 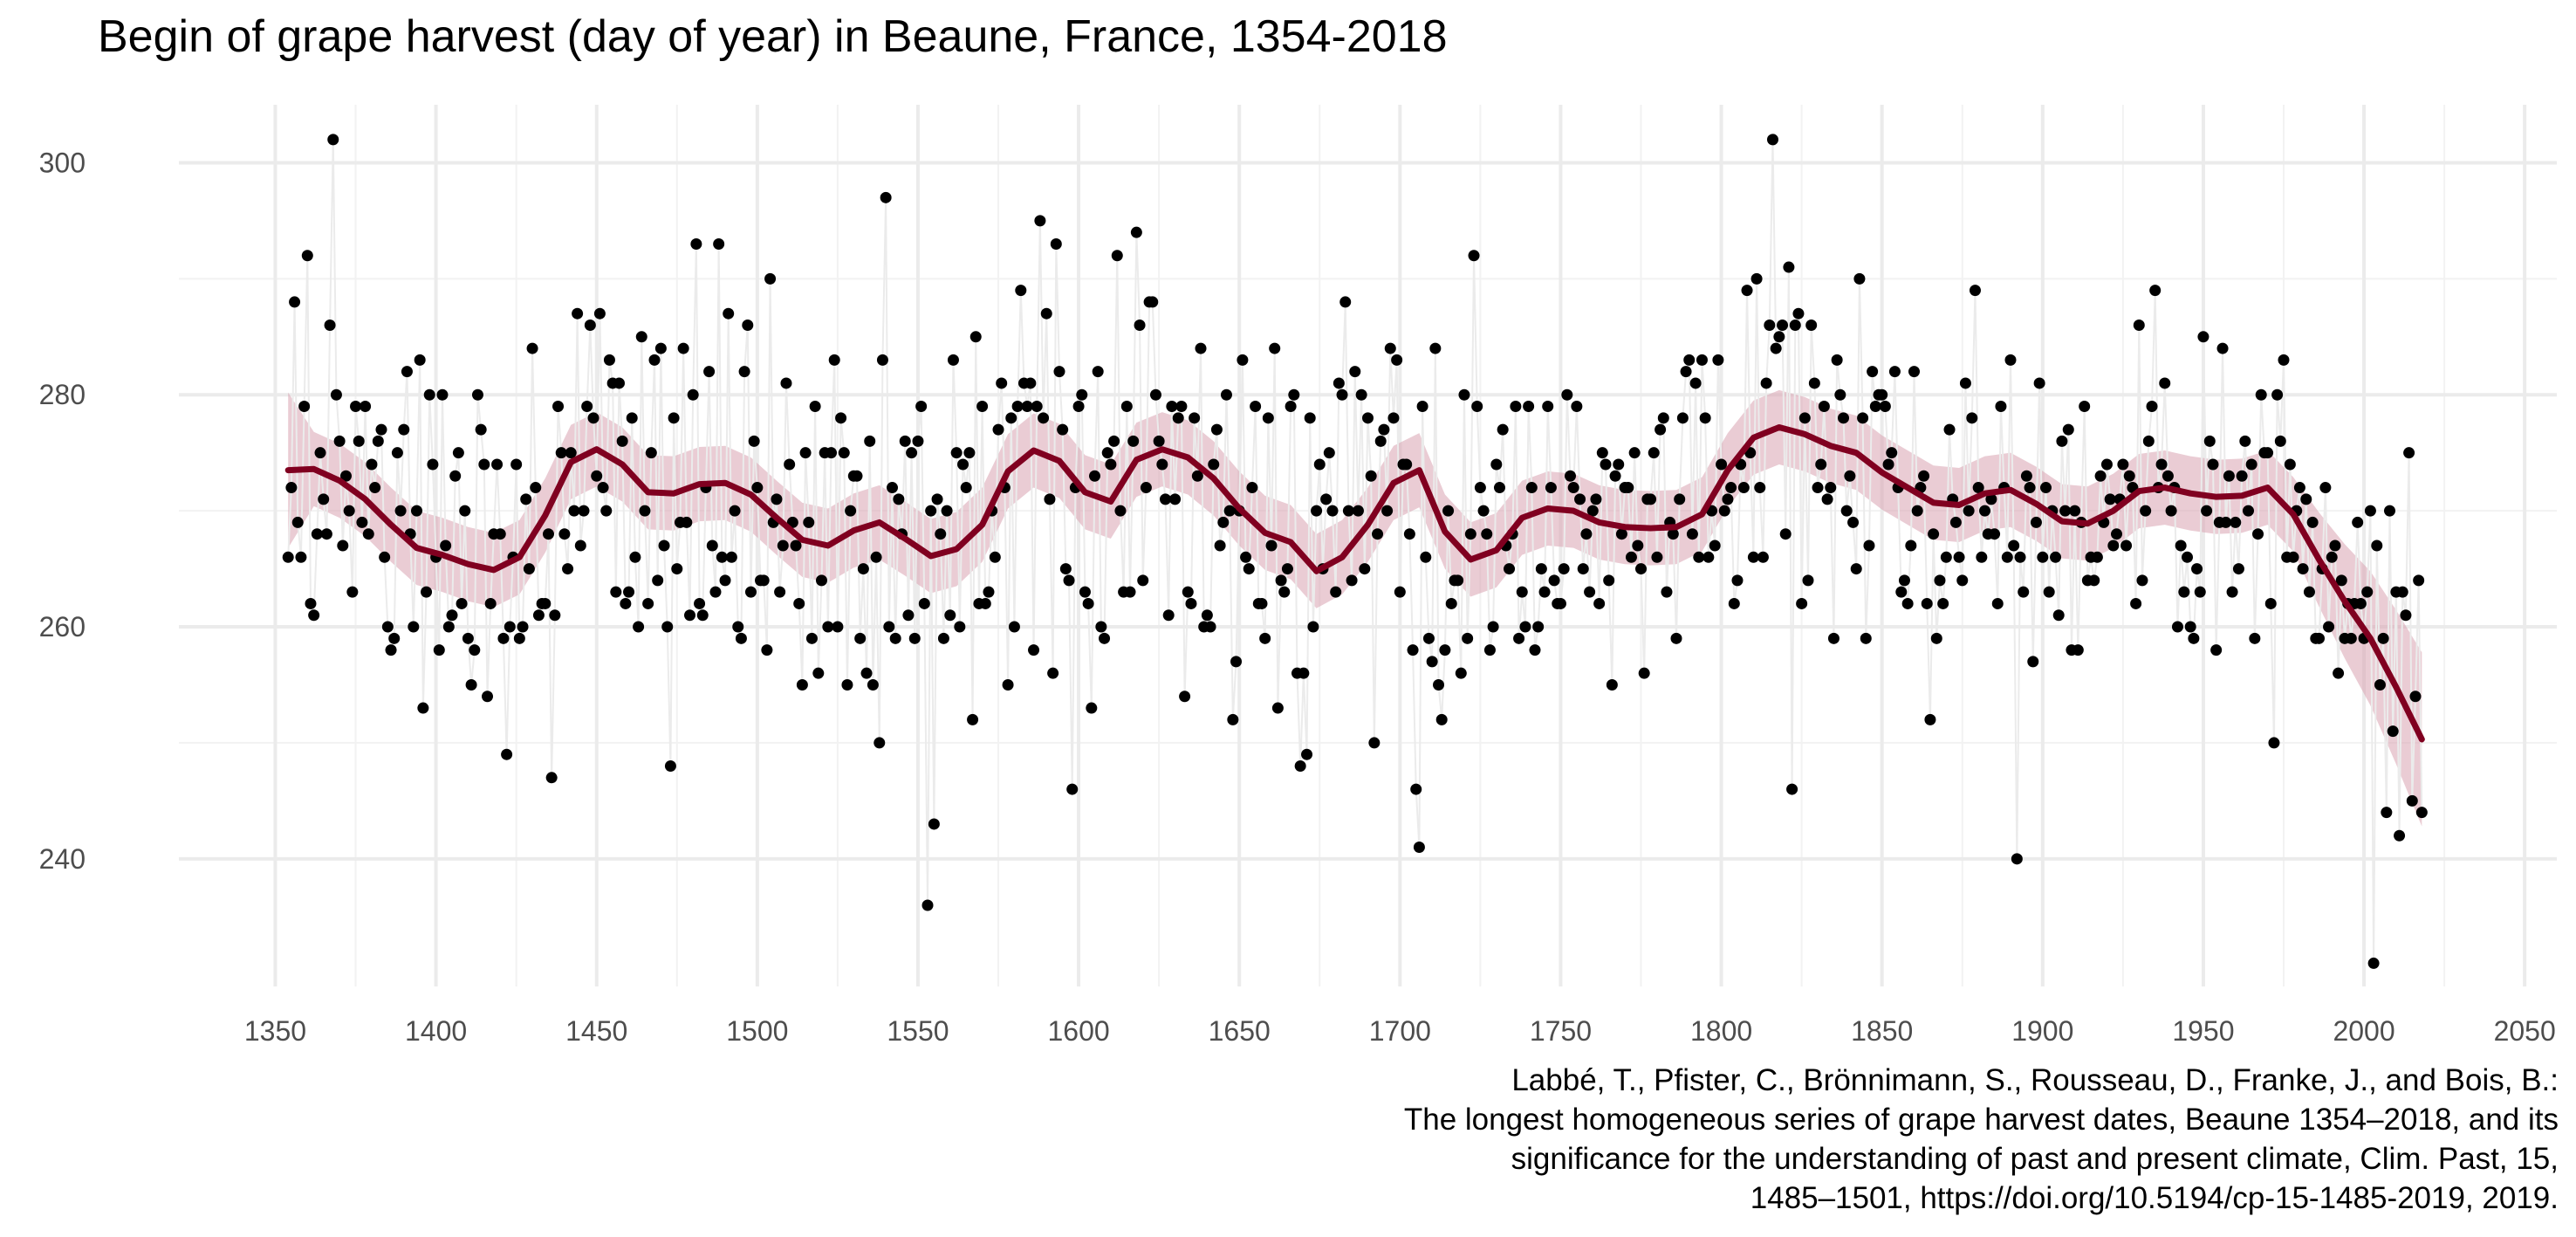 I want to click on x-tick-label: 1800, so click(x=1721, y=1031).